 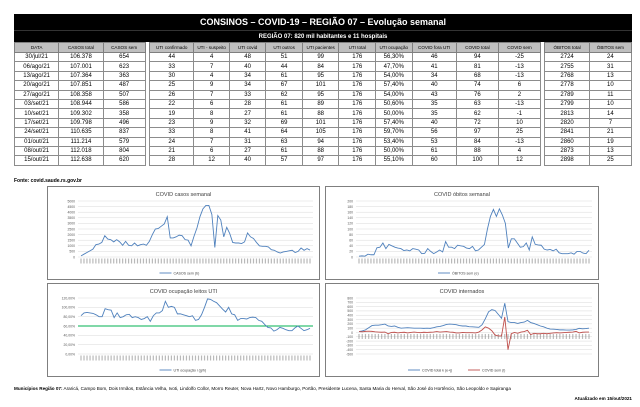 What do you see at coordinates (187, 273) in the screenshot?
I see `legend-label: CASOS sem (b)` at bounding box center [187, 273].